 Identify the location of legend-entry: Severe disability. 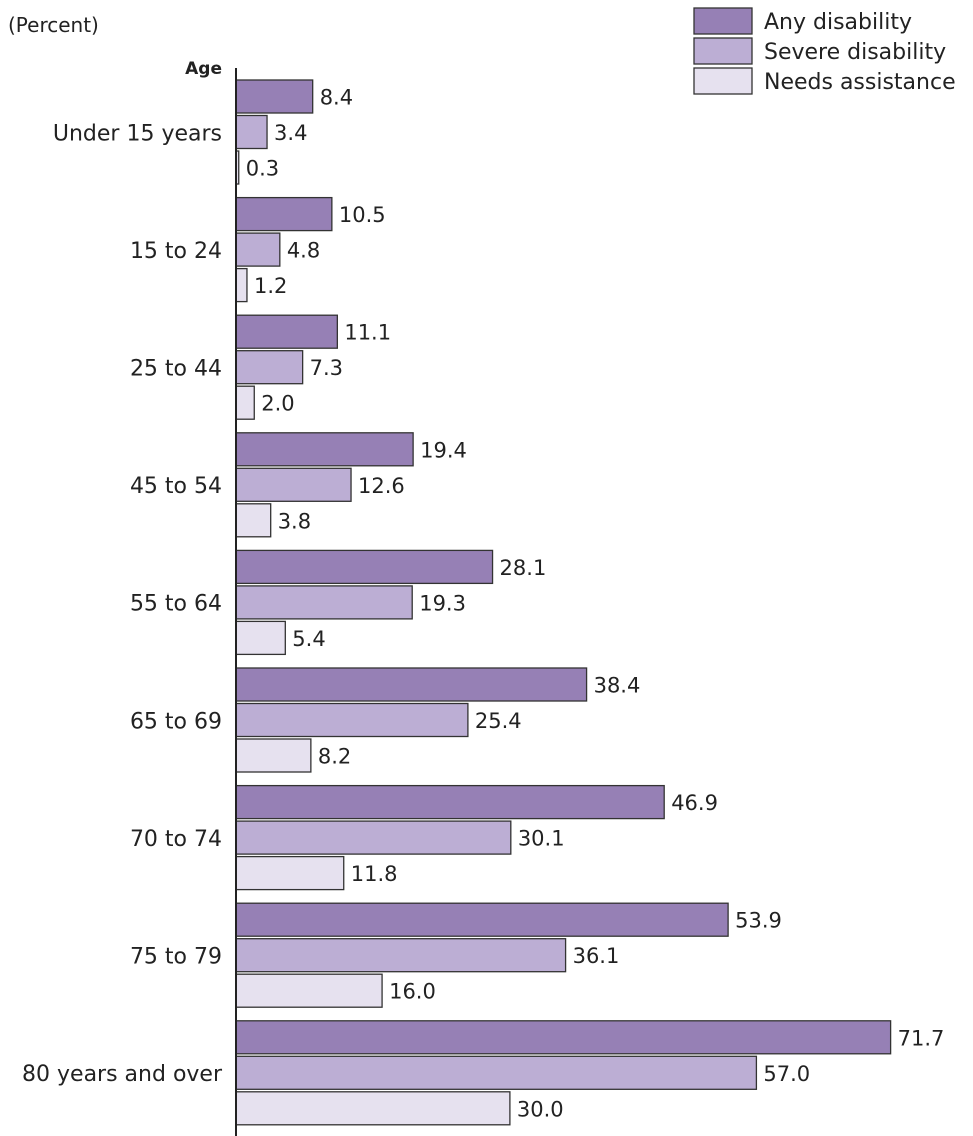
(855, 52).